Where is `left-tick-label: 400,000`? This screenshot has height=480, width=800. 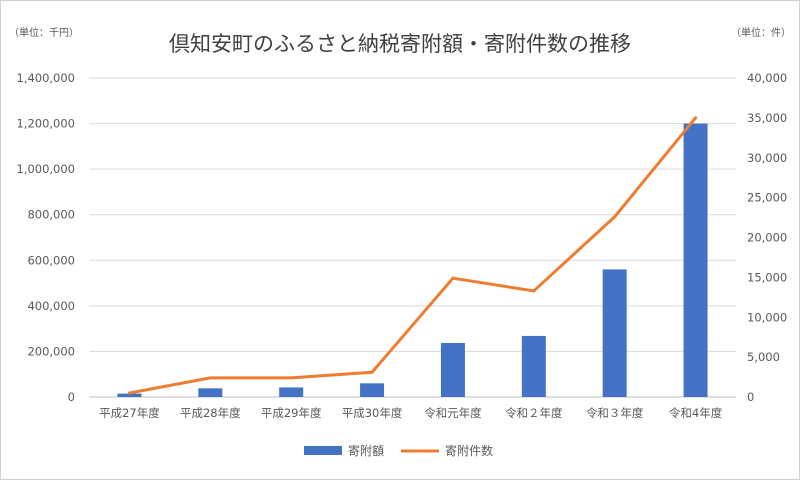 left-tick-label: 400,000 is located at coordinates (51, 306).